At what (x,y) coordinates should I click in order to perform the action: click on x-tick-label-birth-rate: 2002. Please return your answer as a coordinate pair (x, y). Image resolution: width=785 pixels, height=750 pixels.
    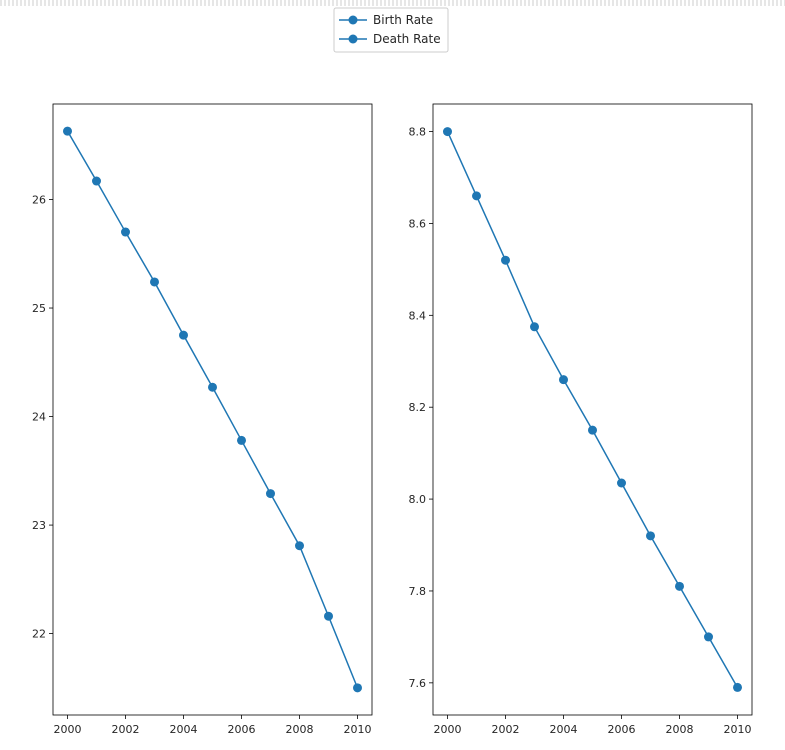
    Looking at the image, I should click on (126, 729).